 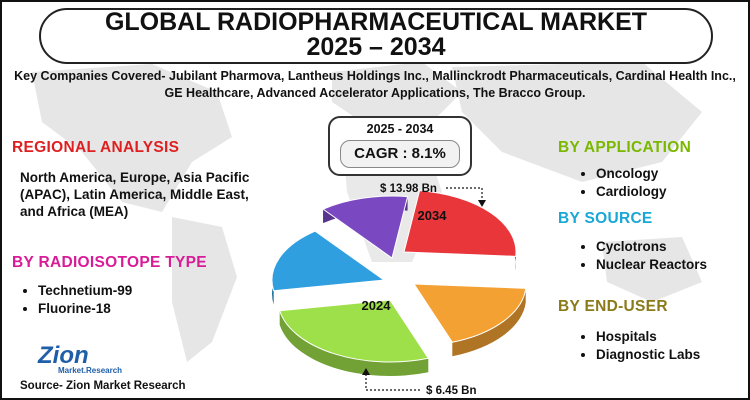 I want to click on title-years: 2025 – 2034, so click(x=376, y=47).